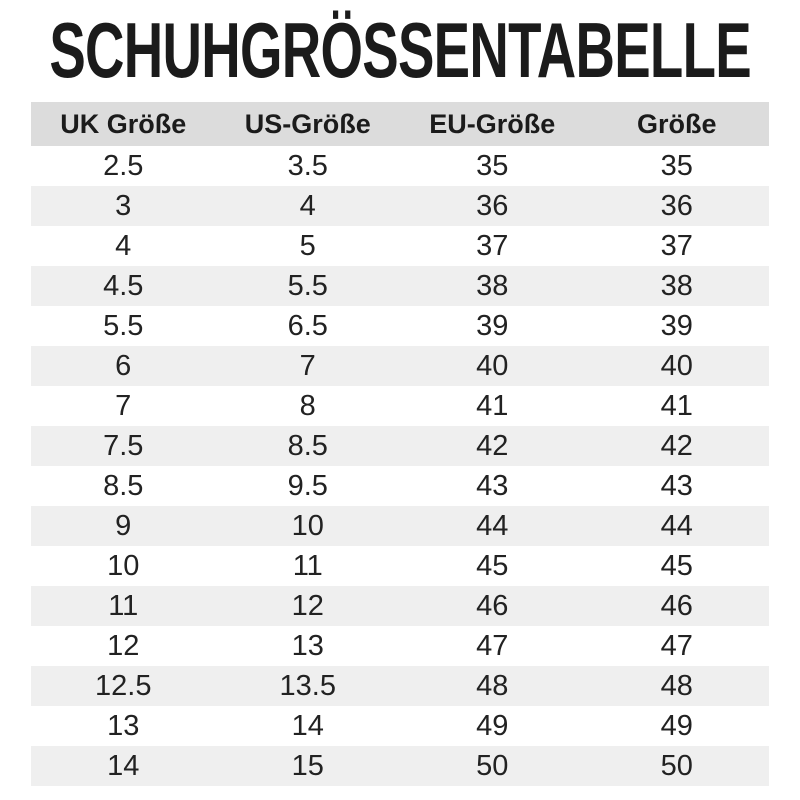  What do you see at coordinates (400, 526) in the screenshot?
I see `table-row: 9 10 44 44` at bounding box center [400, 526].